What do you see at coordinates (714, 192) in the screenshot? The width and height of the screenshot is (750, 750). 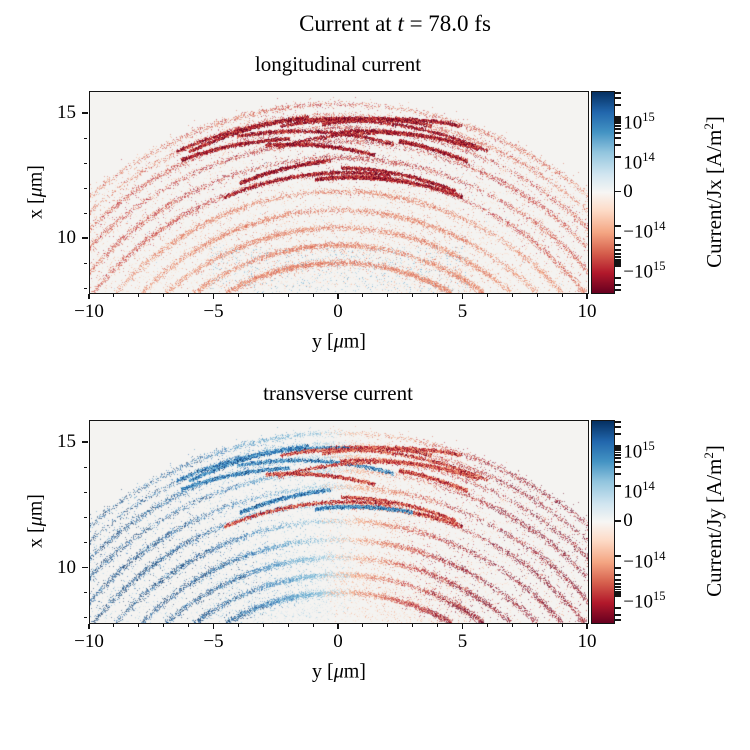 I see `colorbar-label-longitudinal: Current/Jx [A/m2]` at bounding box center [714, 192].